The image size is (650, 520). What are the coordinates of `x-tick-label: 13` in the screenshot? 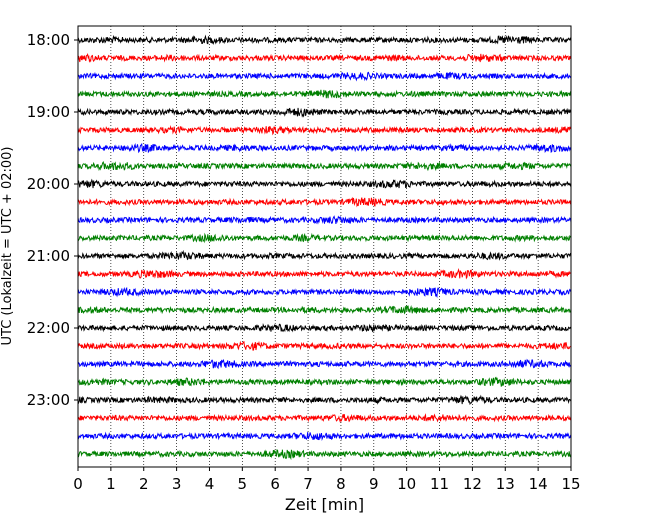 It's located at (505, 484).